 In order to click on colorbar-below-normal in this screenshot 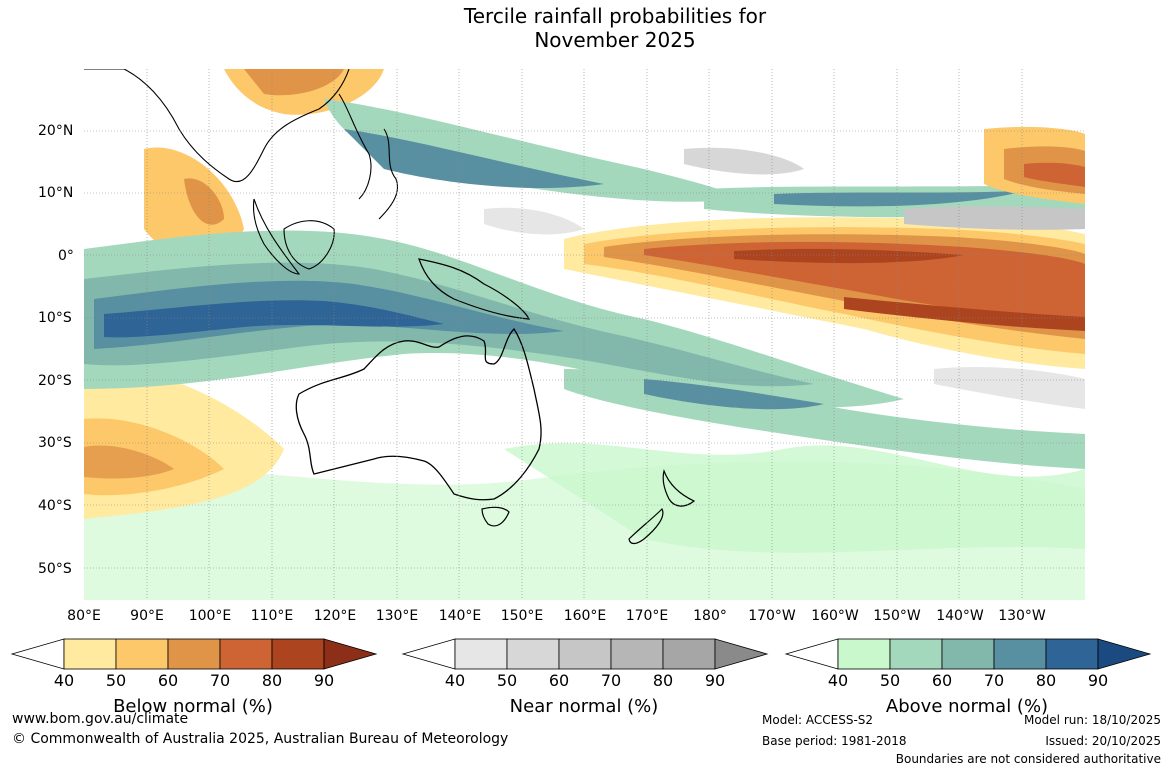, I will do `click(194, 654)`.